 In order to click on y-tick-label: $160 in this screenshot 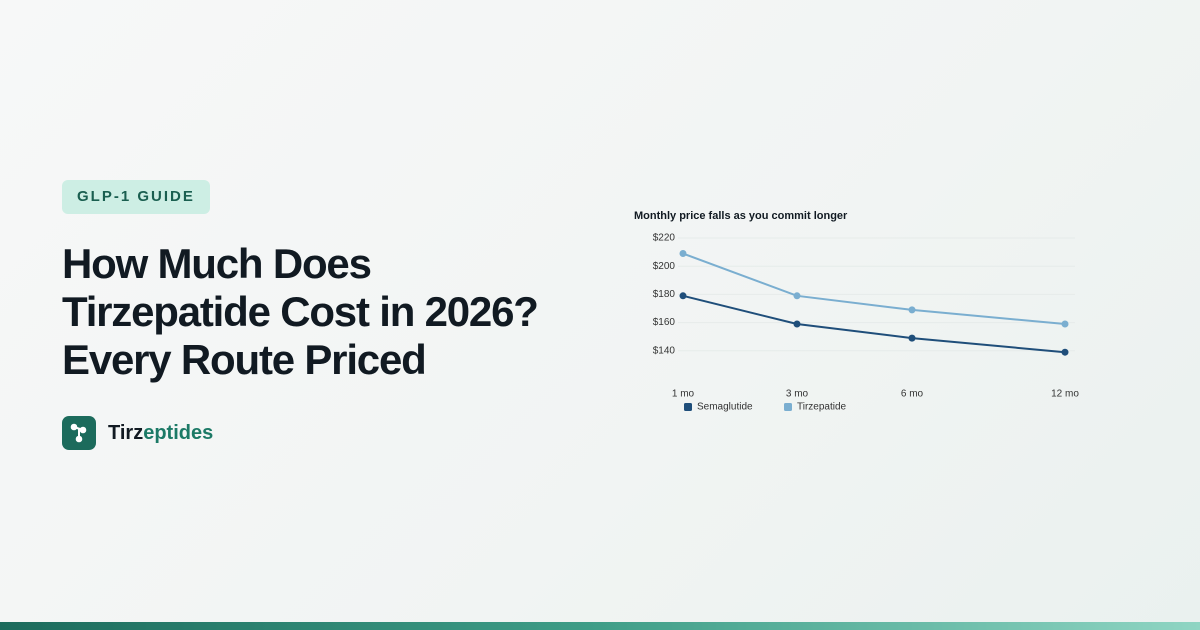, I will do `click(664, 322)`.